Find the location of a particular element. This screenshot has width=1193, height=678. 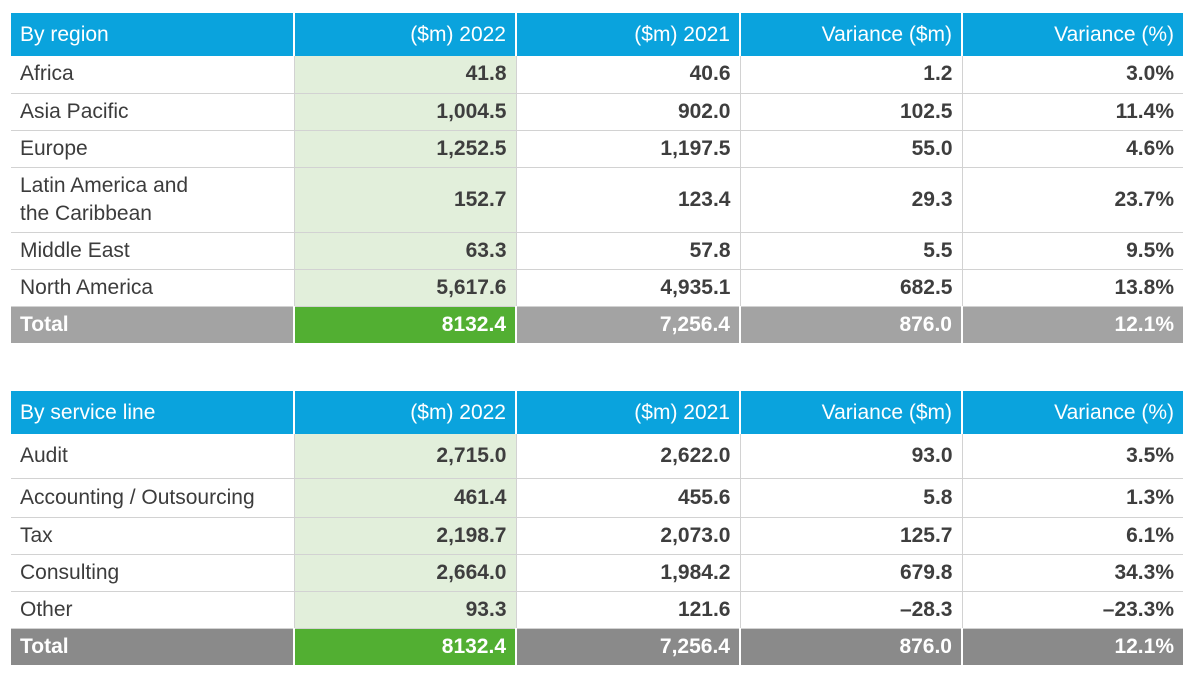

row-label: Europe is located at coordinates (153, 149).